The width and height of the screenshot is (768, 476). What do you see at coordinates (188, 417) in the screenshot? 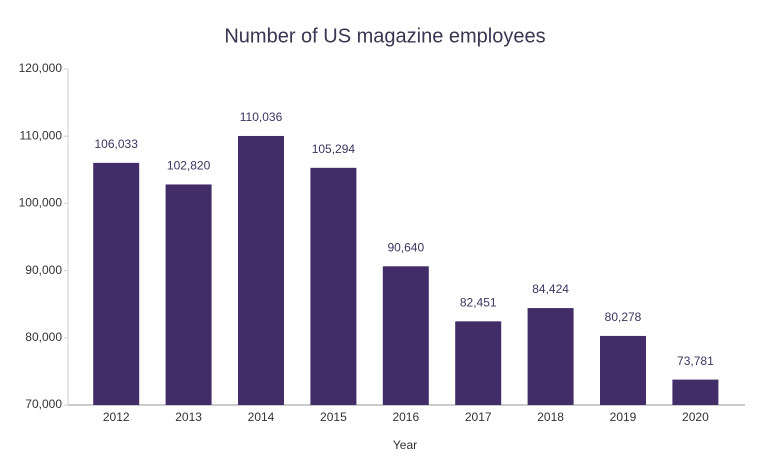
I see `x-tick-label: 2013` at bounding box center [188, 417].